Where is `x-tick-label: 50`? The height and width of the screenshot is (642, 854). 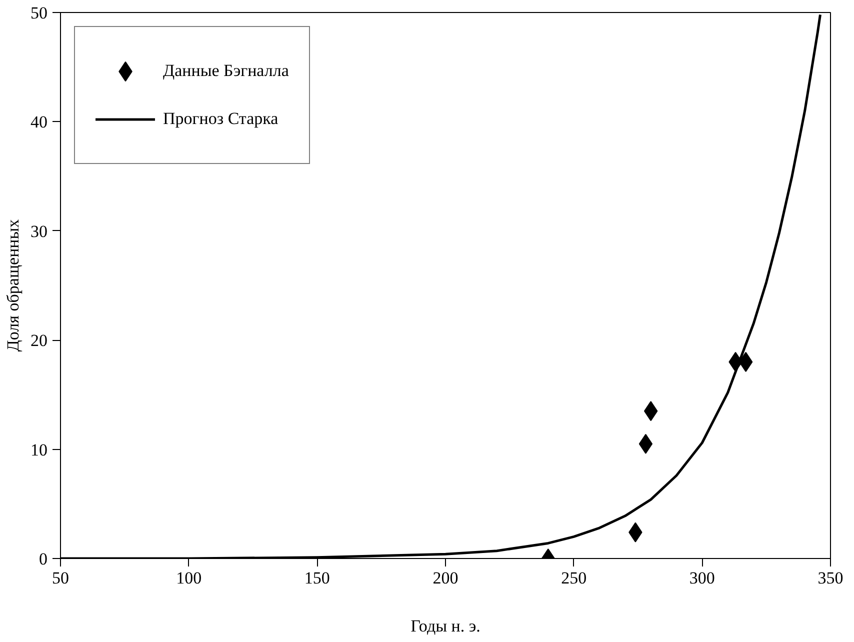 x-tick-label: 50 is located at coordinates (60, 578).